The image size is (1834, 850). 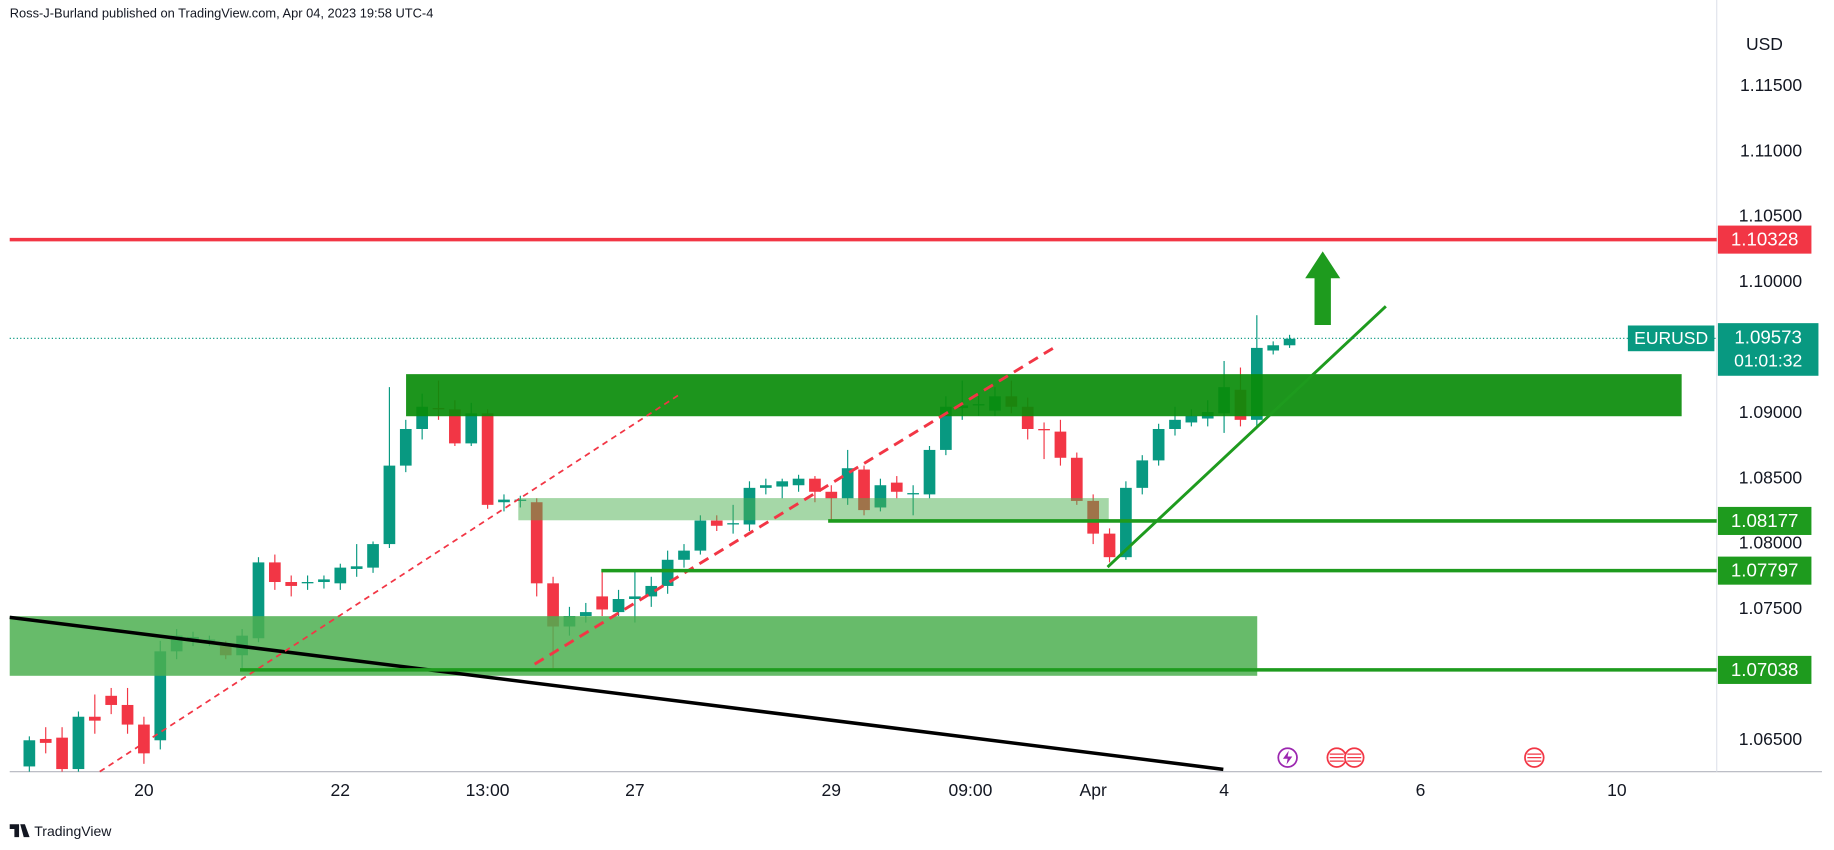 I want to click on level-label: 1.10328, so click(x=1765, y=239).